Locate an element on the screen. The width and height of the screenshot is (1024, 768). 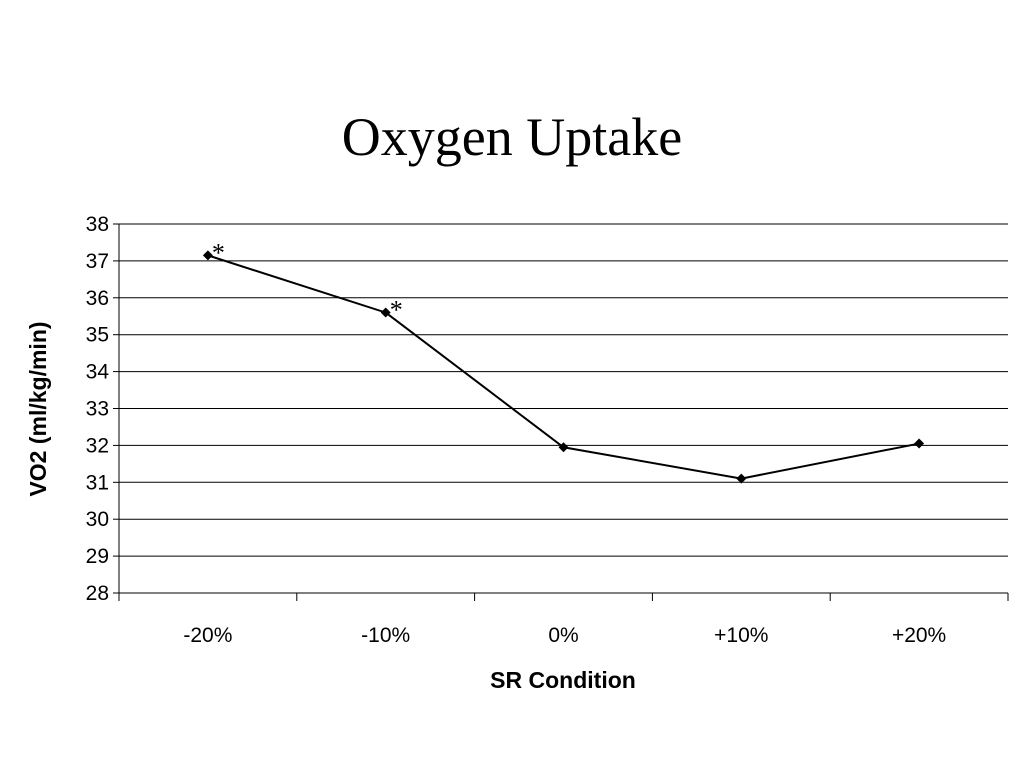
x-tick-labels: -20% -10% 0% +10% +20% is located at coordinates (564, 635).